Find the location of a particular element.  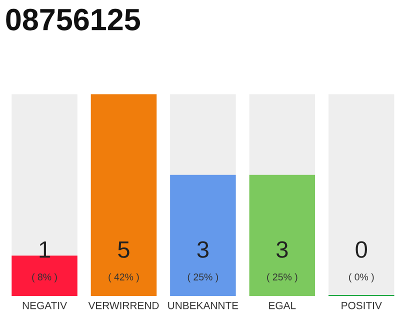

data-label: 1 is located at coordinates (45, 249).